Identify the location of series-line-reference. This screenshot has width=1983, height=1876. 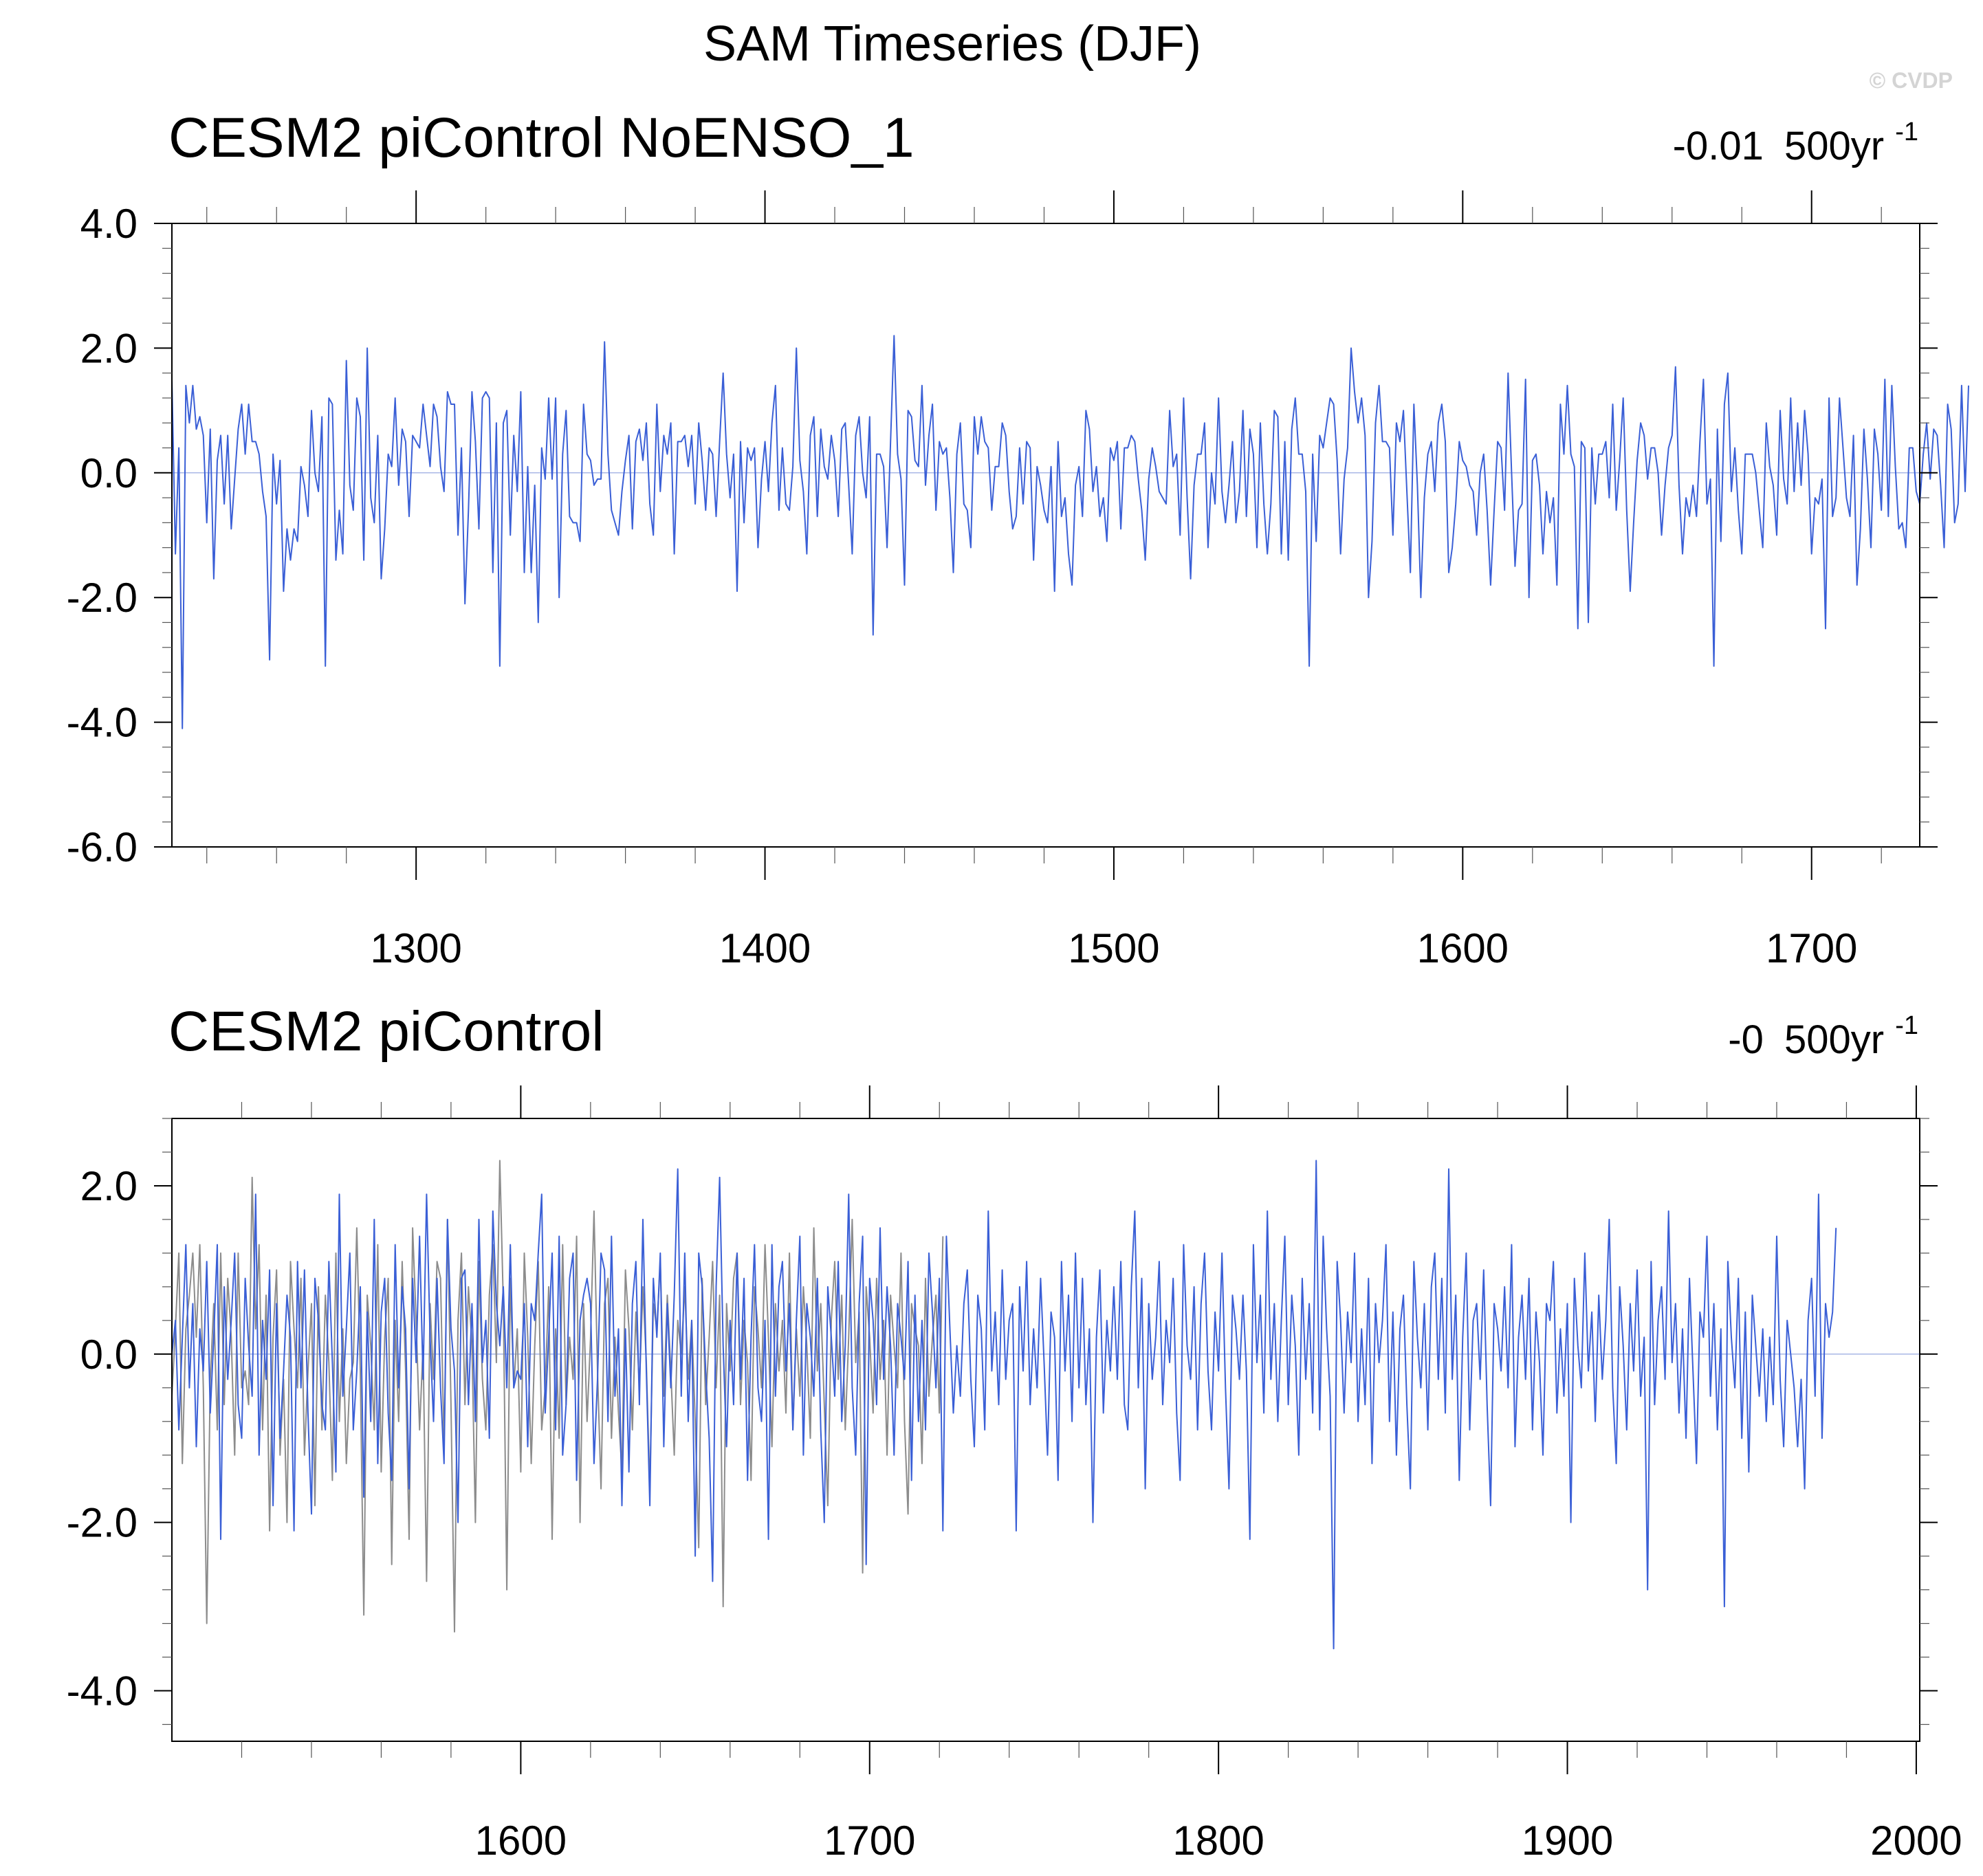
(557, 1396).